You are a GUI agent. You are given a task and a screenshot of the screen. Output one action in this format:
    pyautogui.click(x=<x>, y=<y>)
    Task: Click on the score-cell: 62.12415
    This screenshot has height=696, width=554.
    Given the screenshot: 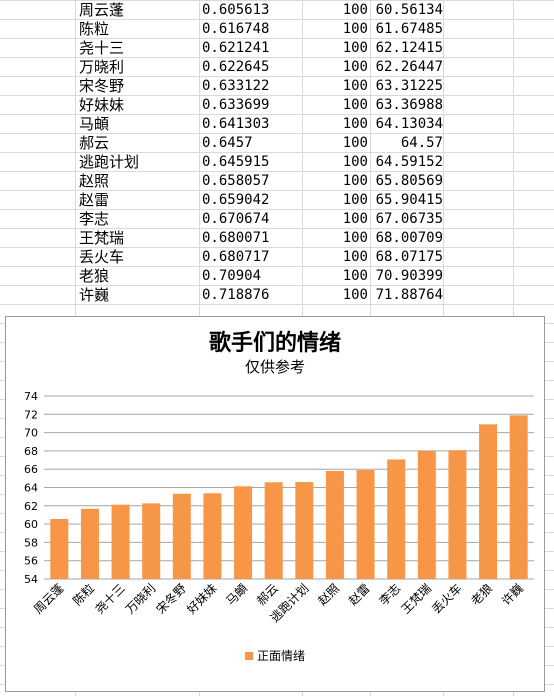 What is the action you would take?
    pyautogui.click(x=409, y=48)
    